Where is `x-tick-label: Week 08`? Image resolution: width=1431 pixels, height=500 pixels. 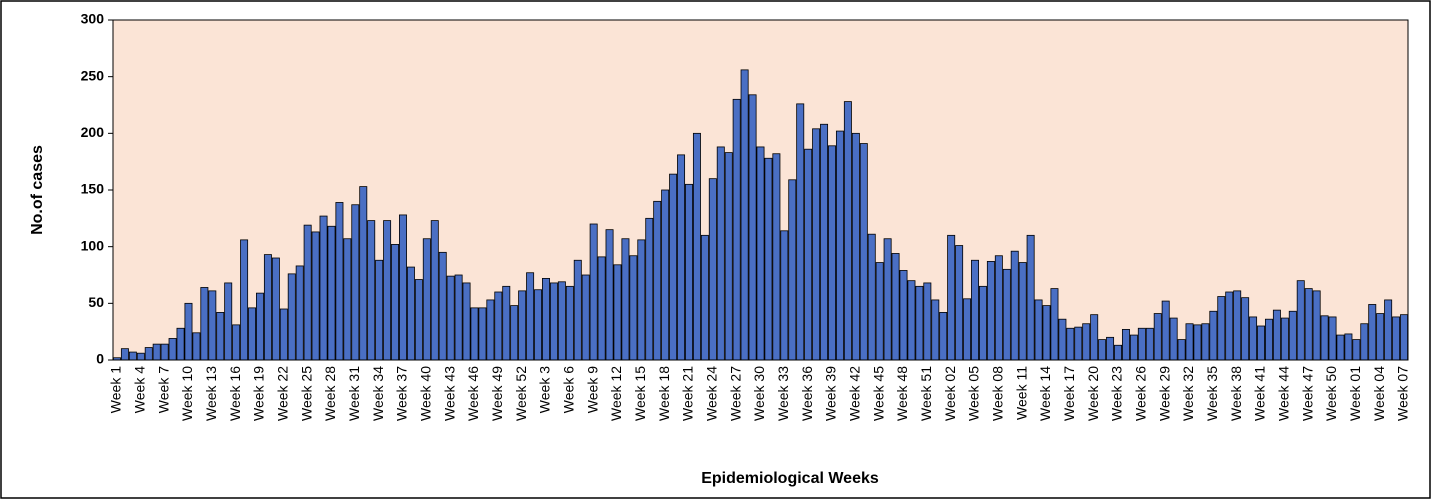
x-tick-label: Week 08 is located at coordinates (998, 393).